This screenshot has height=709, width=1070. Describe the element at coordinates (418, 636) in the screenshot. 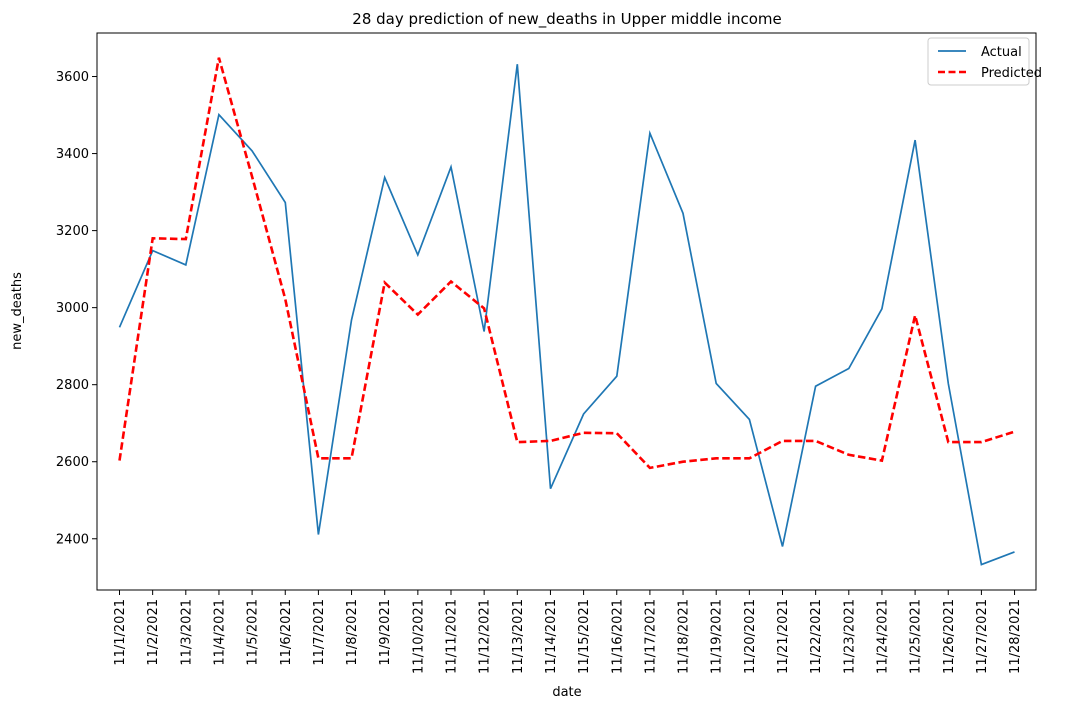

I see `x-tick-label: 11/10/2021` at that location.